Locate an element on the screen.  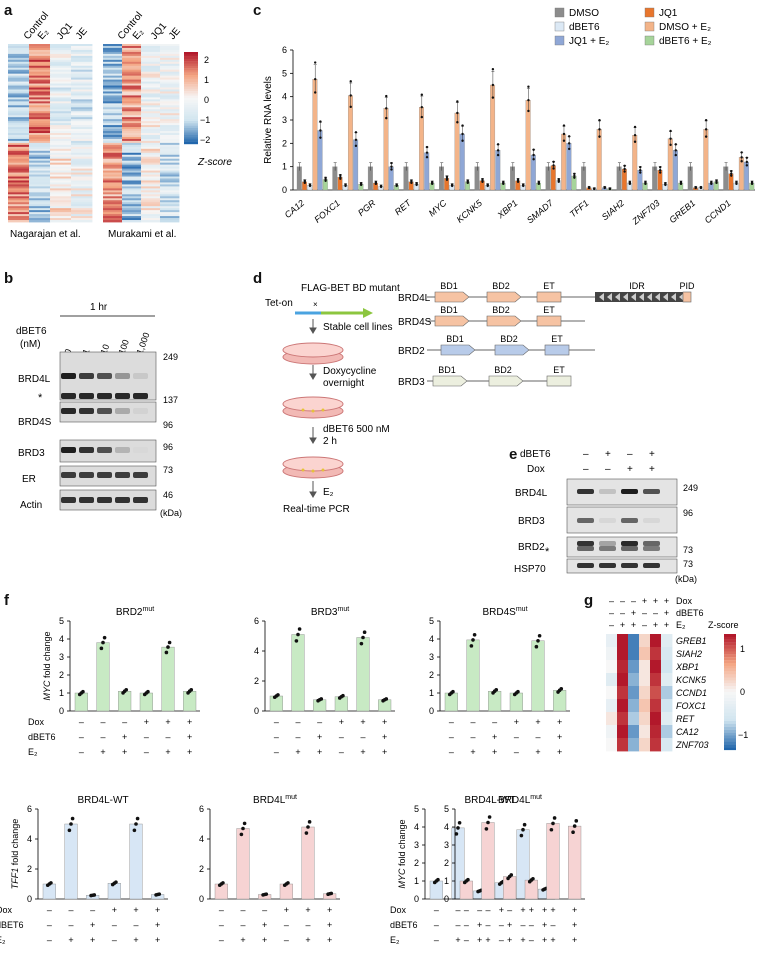
x-tick-label: ZNF703 is located at coordinates (646, 212).